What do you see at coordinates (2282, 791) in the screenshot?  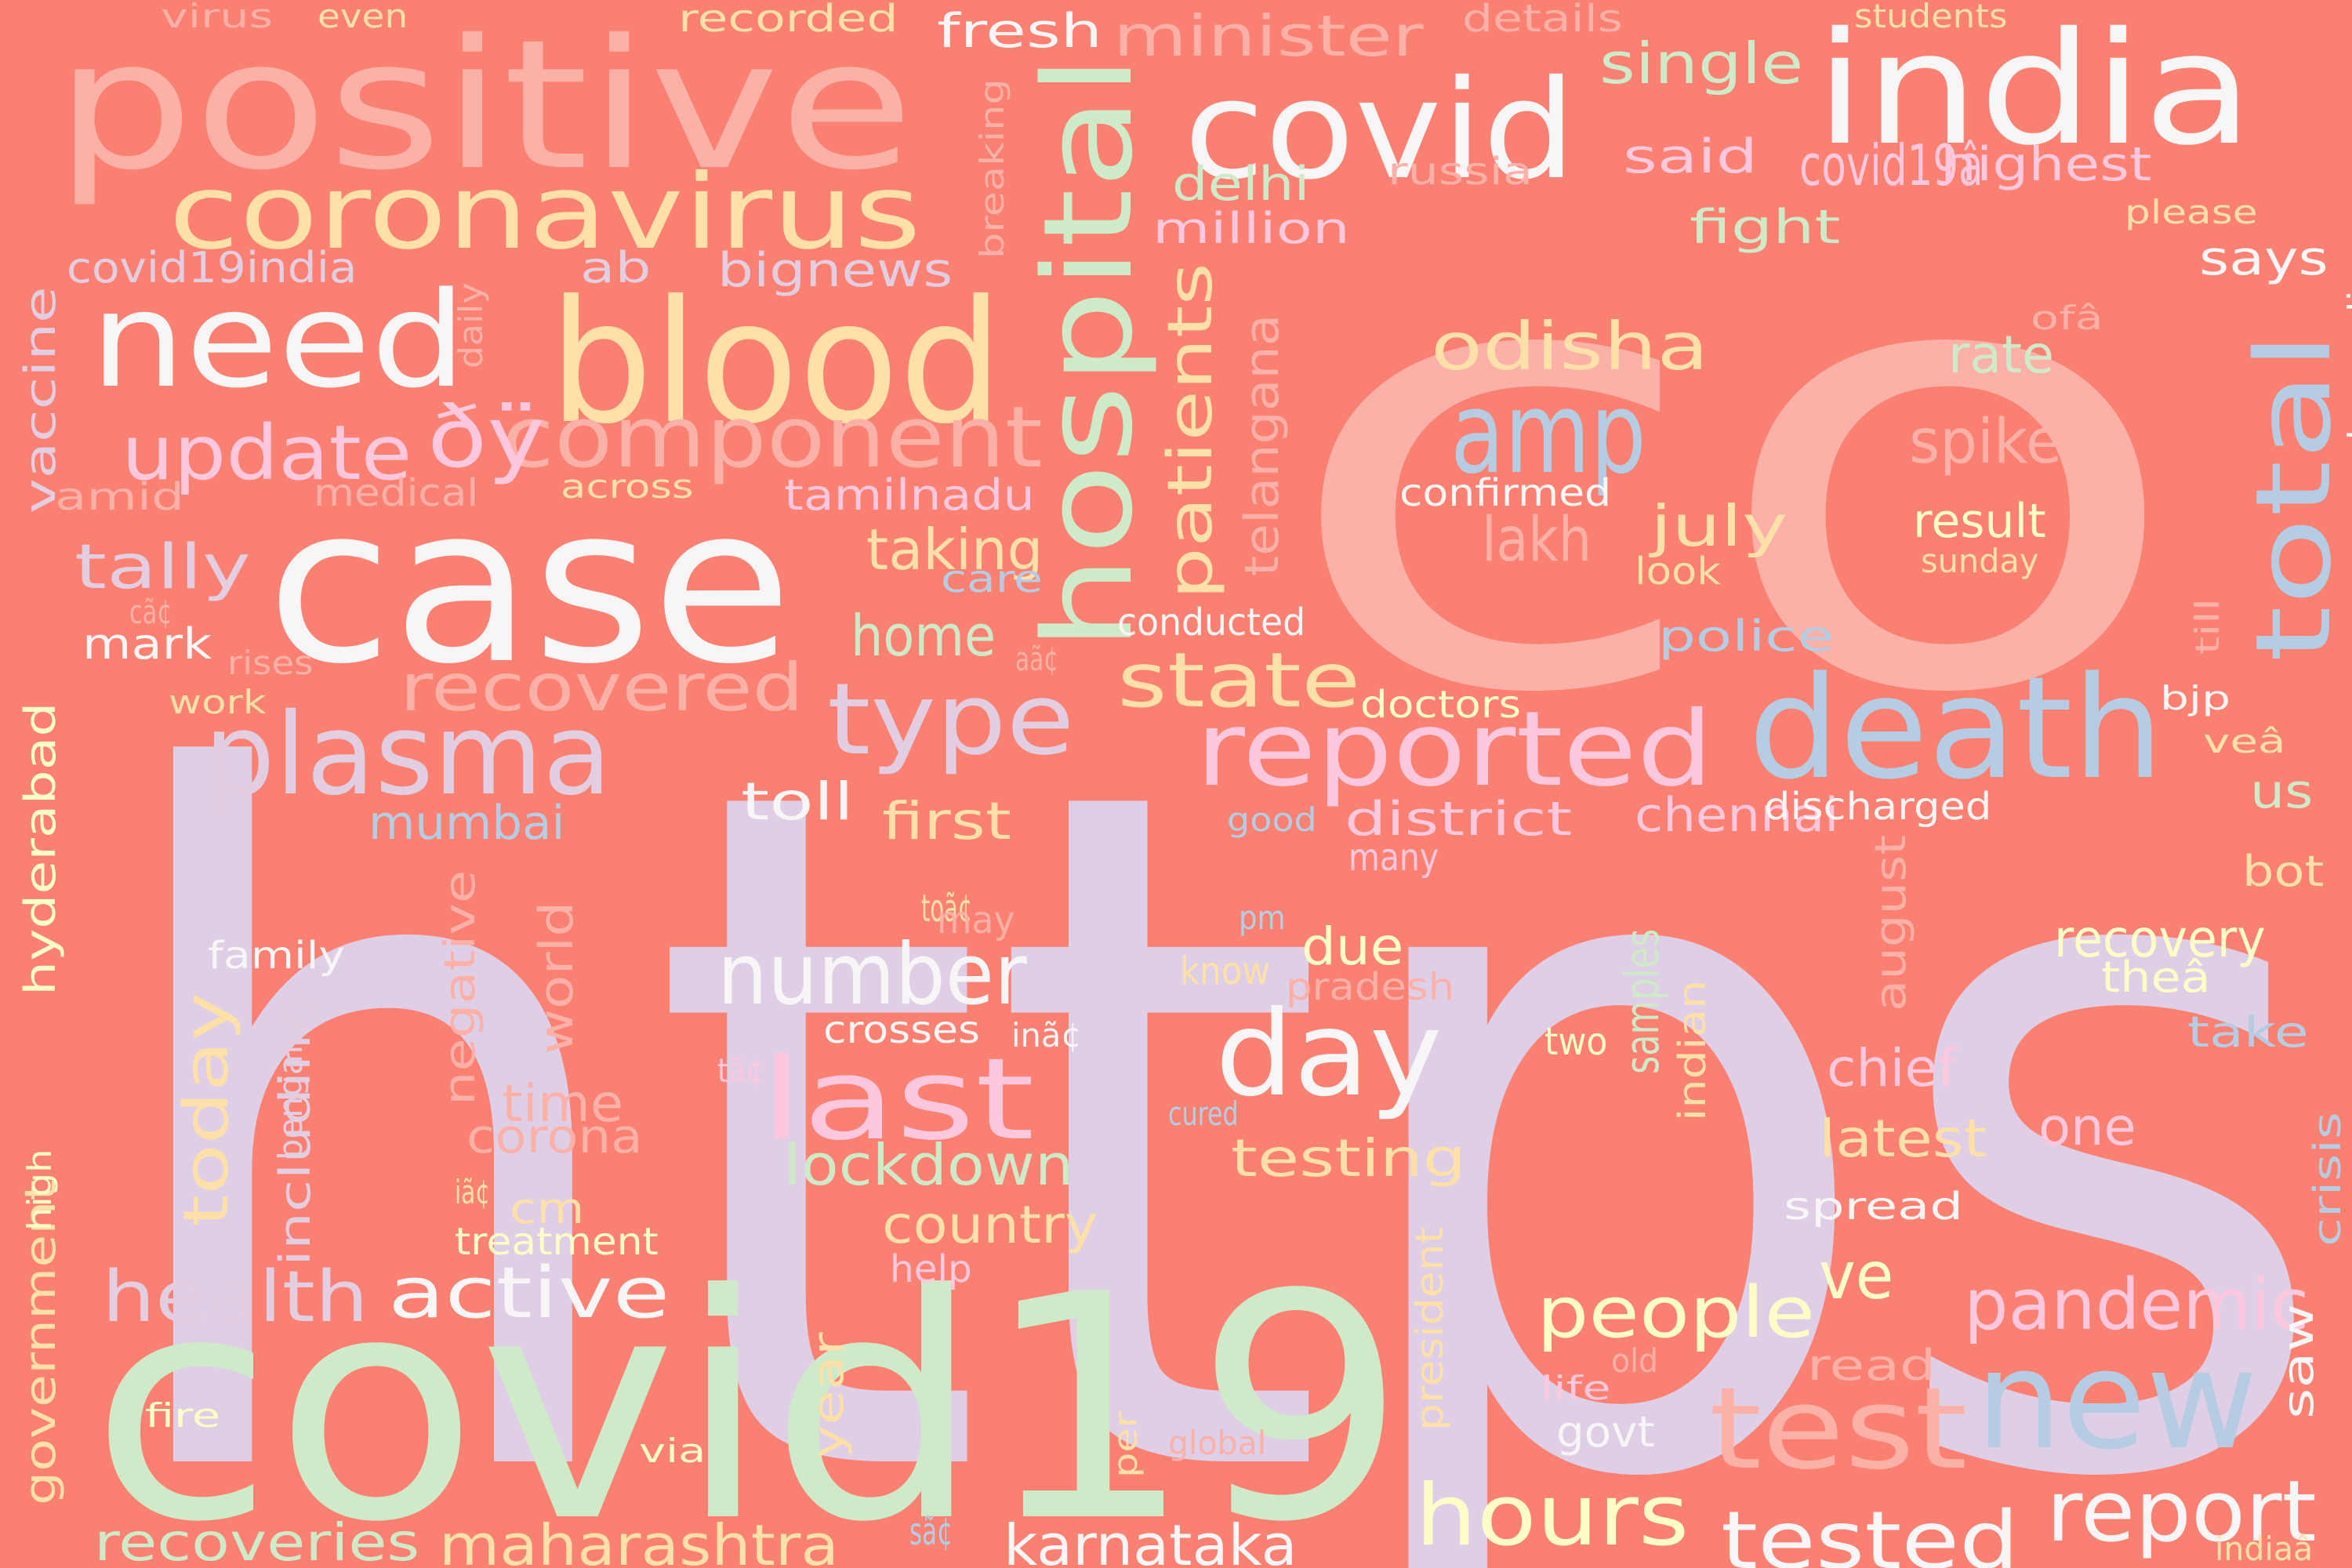 I see `word-us: us` at bounding box center [2282, 791].